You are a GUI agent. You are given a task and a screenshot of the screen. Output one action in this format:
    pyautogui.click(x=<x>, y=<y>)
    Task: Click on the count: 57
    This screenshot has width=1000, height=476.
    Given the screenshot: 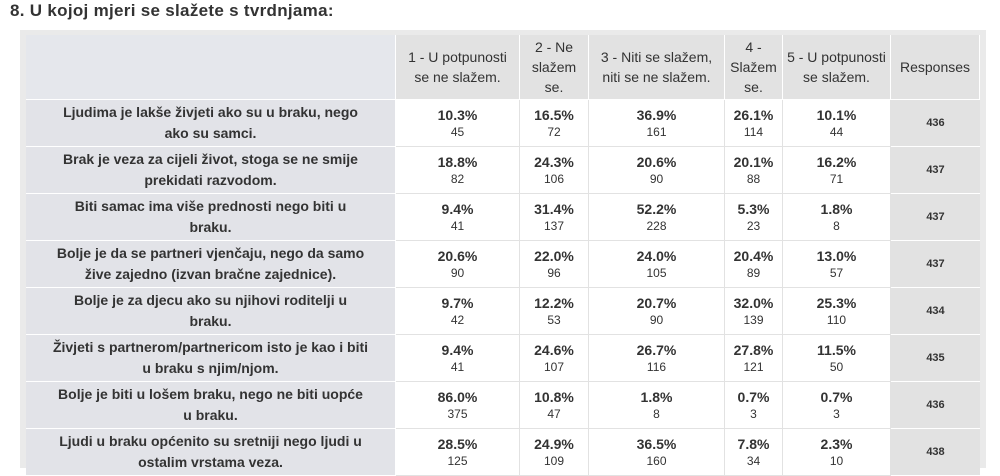 What is the action you would take?
    pyautogui.click(x=836, y=273)
    